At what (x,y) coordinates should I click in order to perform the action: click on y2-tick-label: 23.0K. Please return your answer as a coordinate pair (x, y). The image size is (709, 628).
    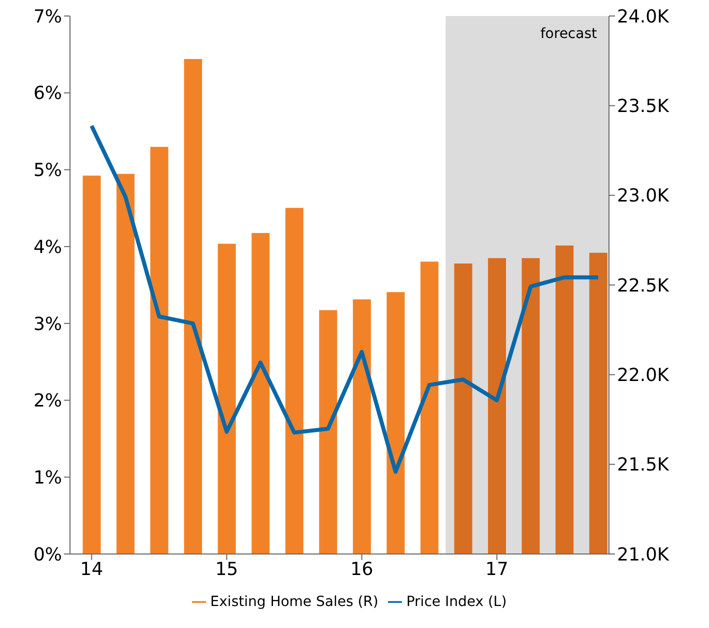
    Looking at the image, I should click on (643, 196).